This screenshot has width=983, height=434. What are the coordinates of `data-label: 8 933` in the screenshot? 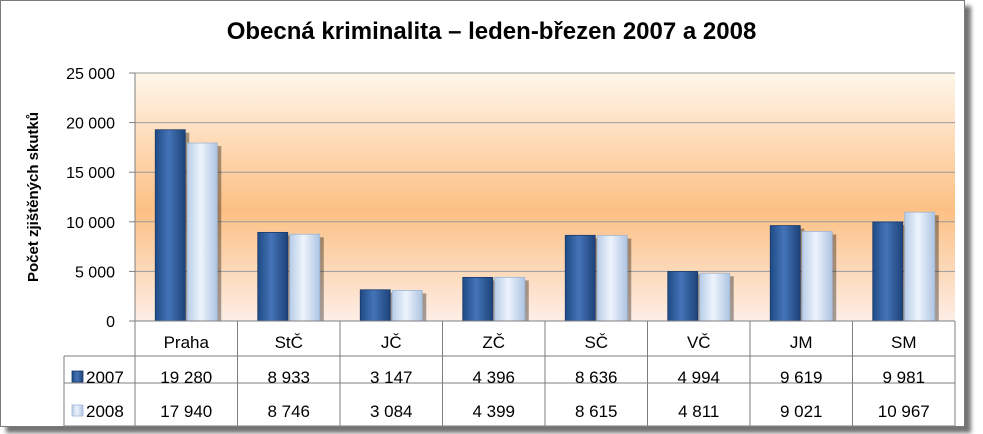 It's located at (288, 377).